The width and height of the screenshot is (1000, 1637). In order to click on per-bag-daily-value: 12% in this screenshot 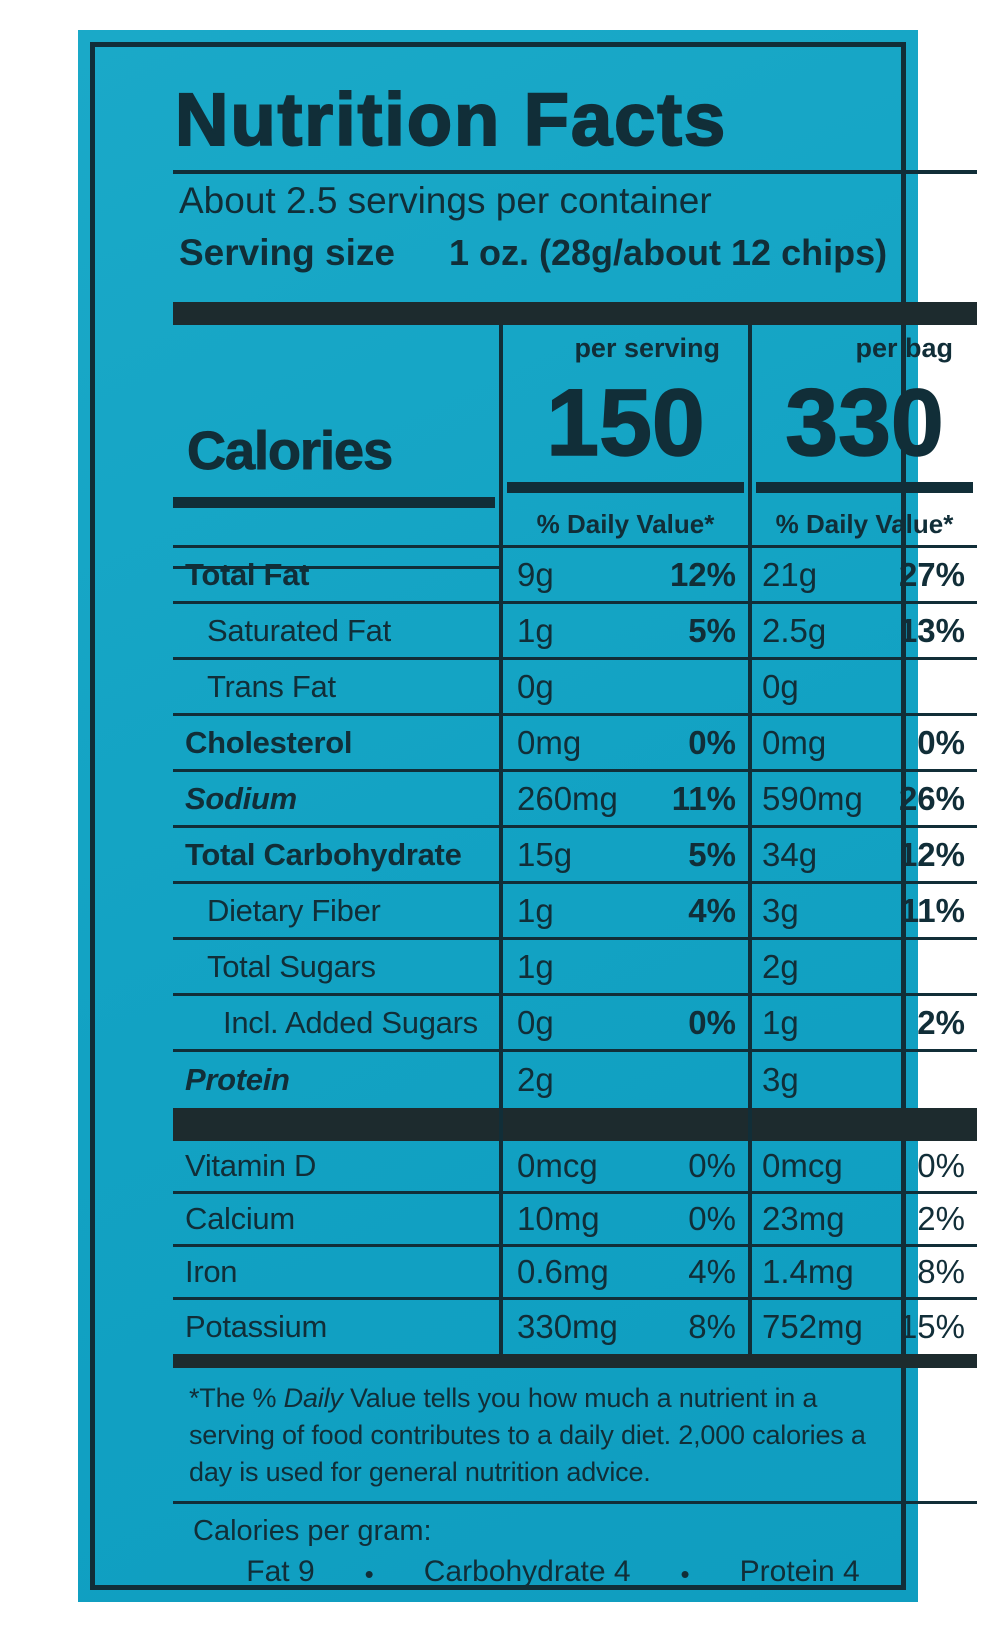, I will do `click(931, 854)`.